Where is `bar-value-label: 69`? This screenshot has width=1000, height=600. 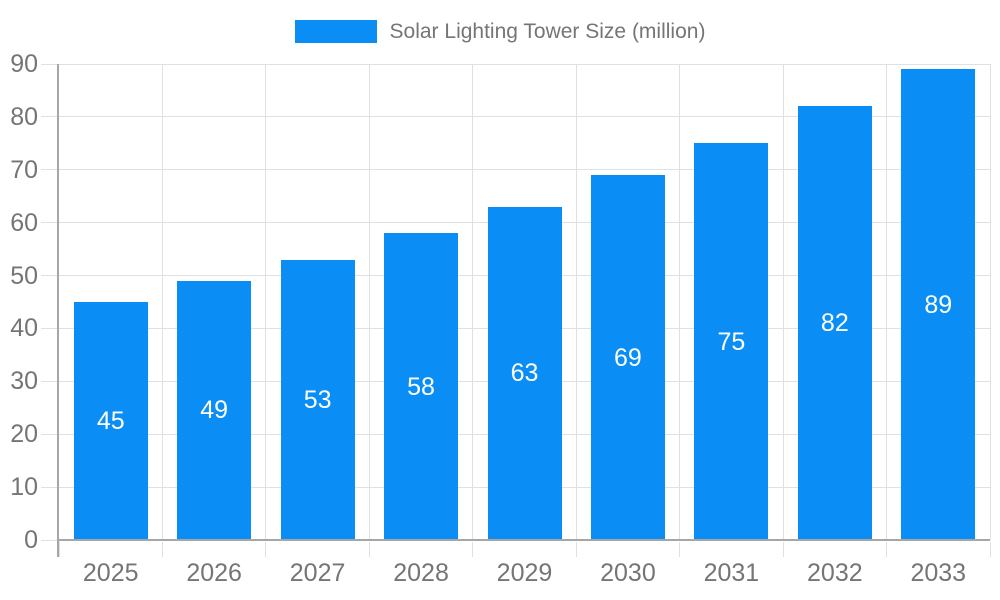 bar-value-label: 69 is located at coordinates (628, 357).